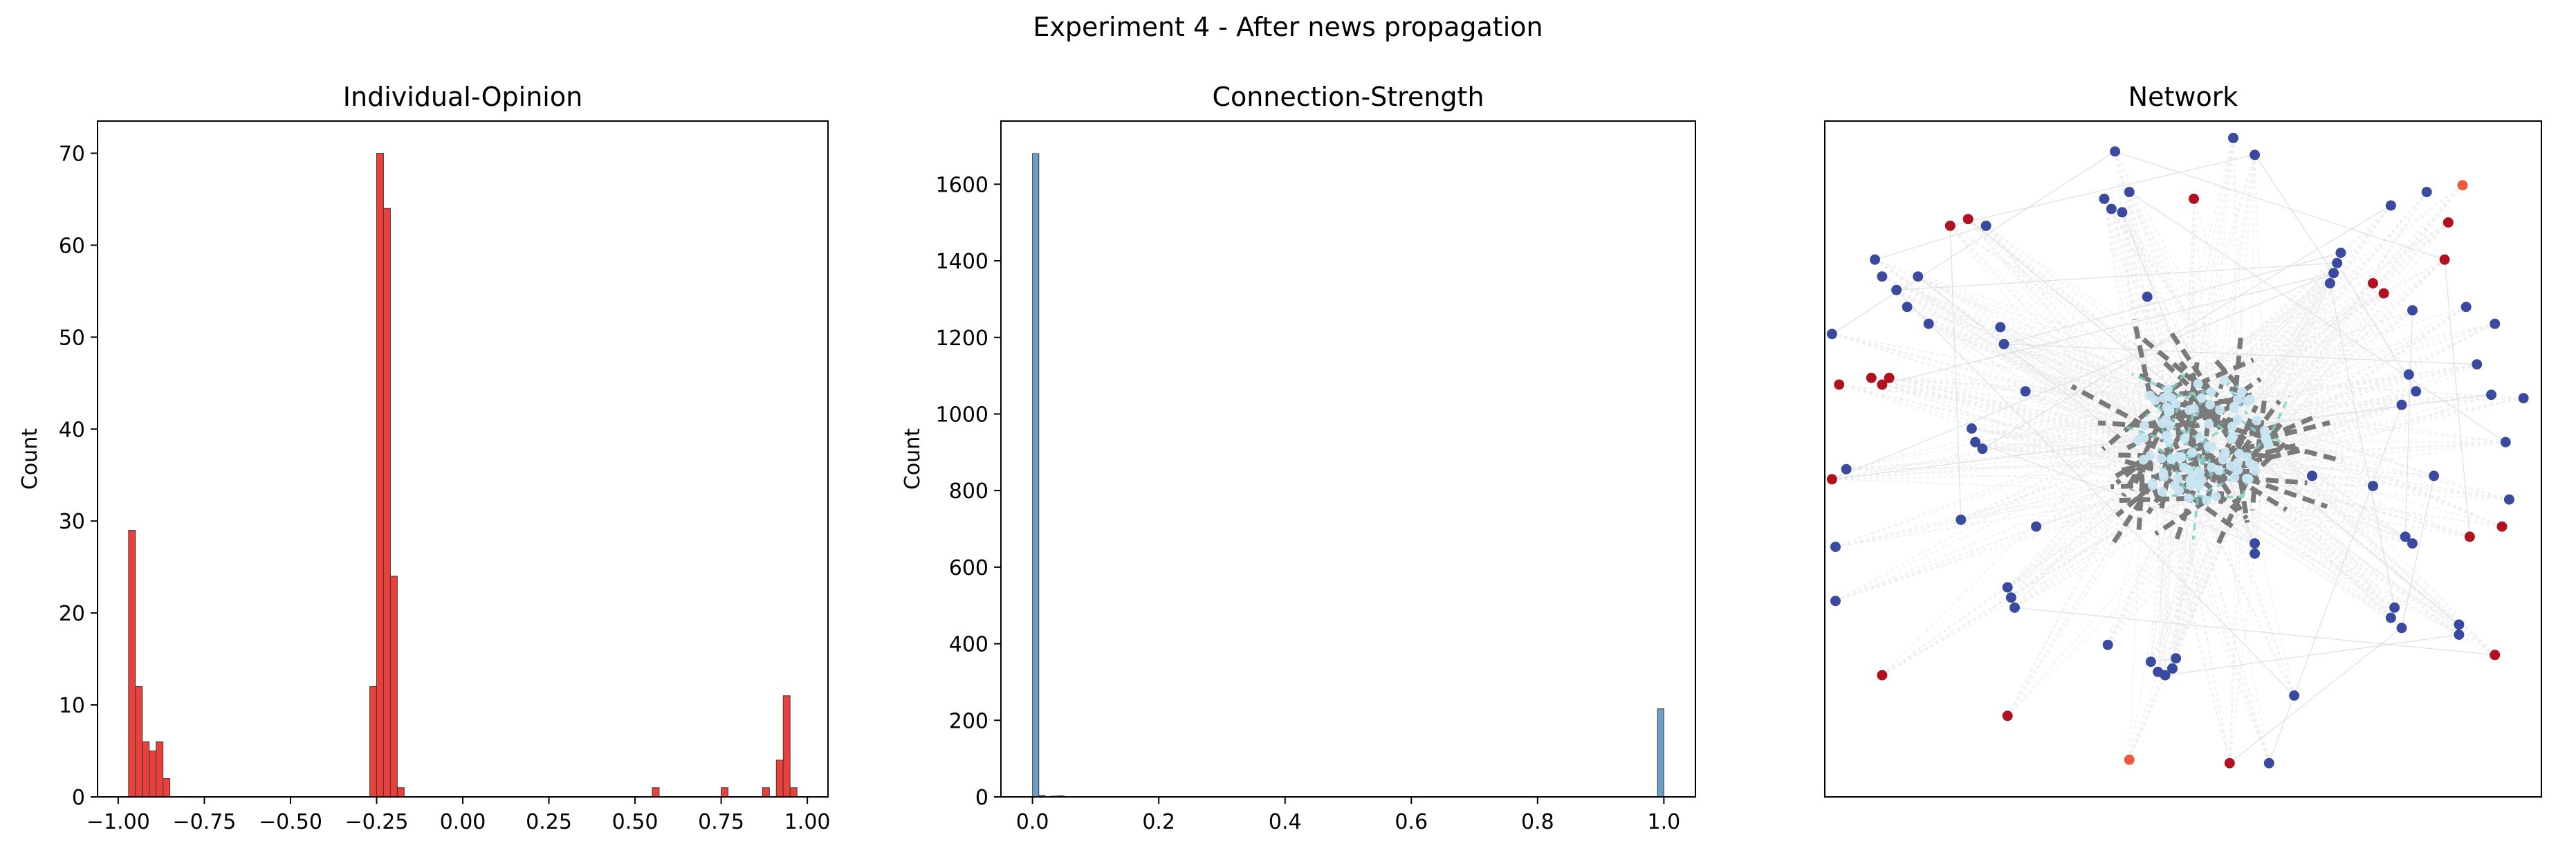 This screenshot has height=855, width=2576. What do you see at coordinates (30, 459) in the screenshot?
I see `y-axis-label: Count` at bounding box center [30, 459].